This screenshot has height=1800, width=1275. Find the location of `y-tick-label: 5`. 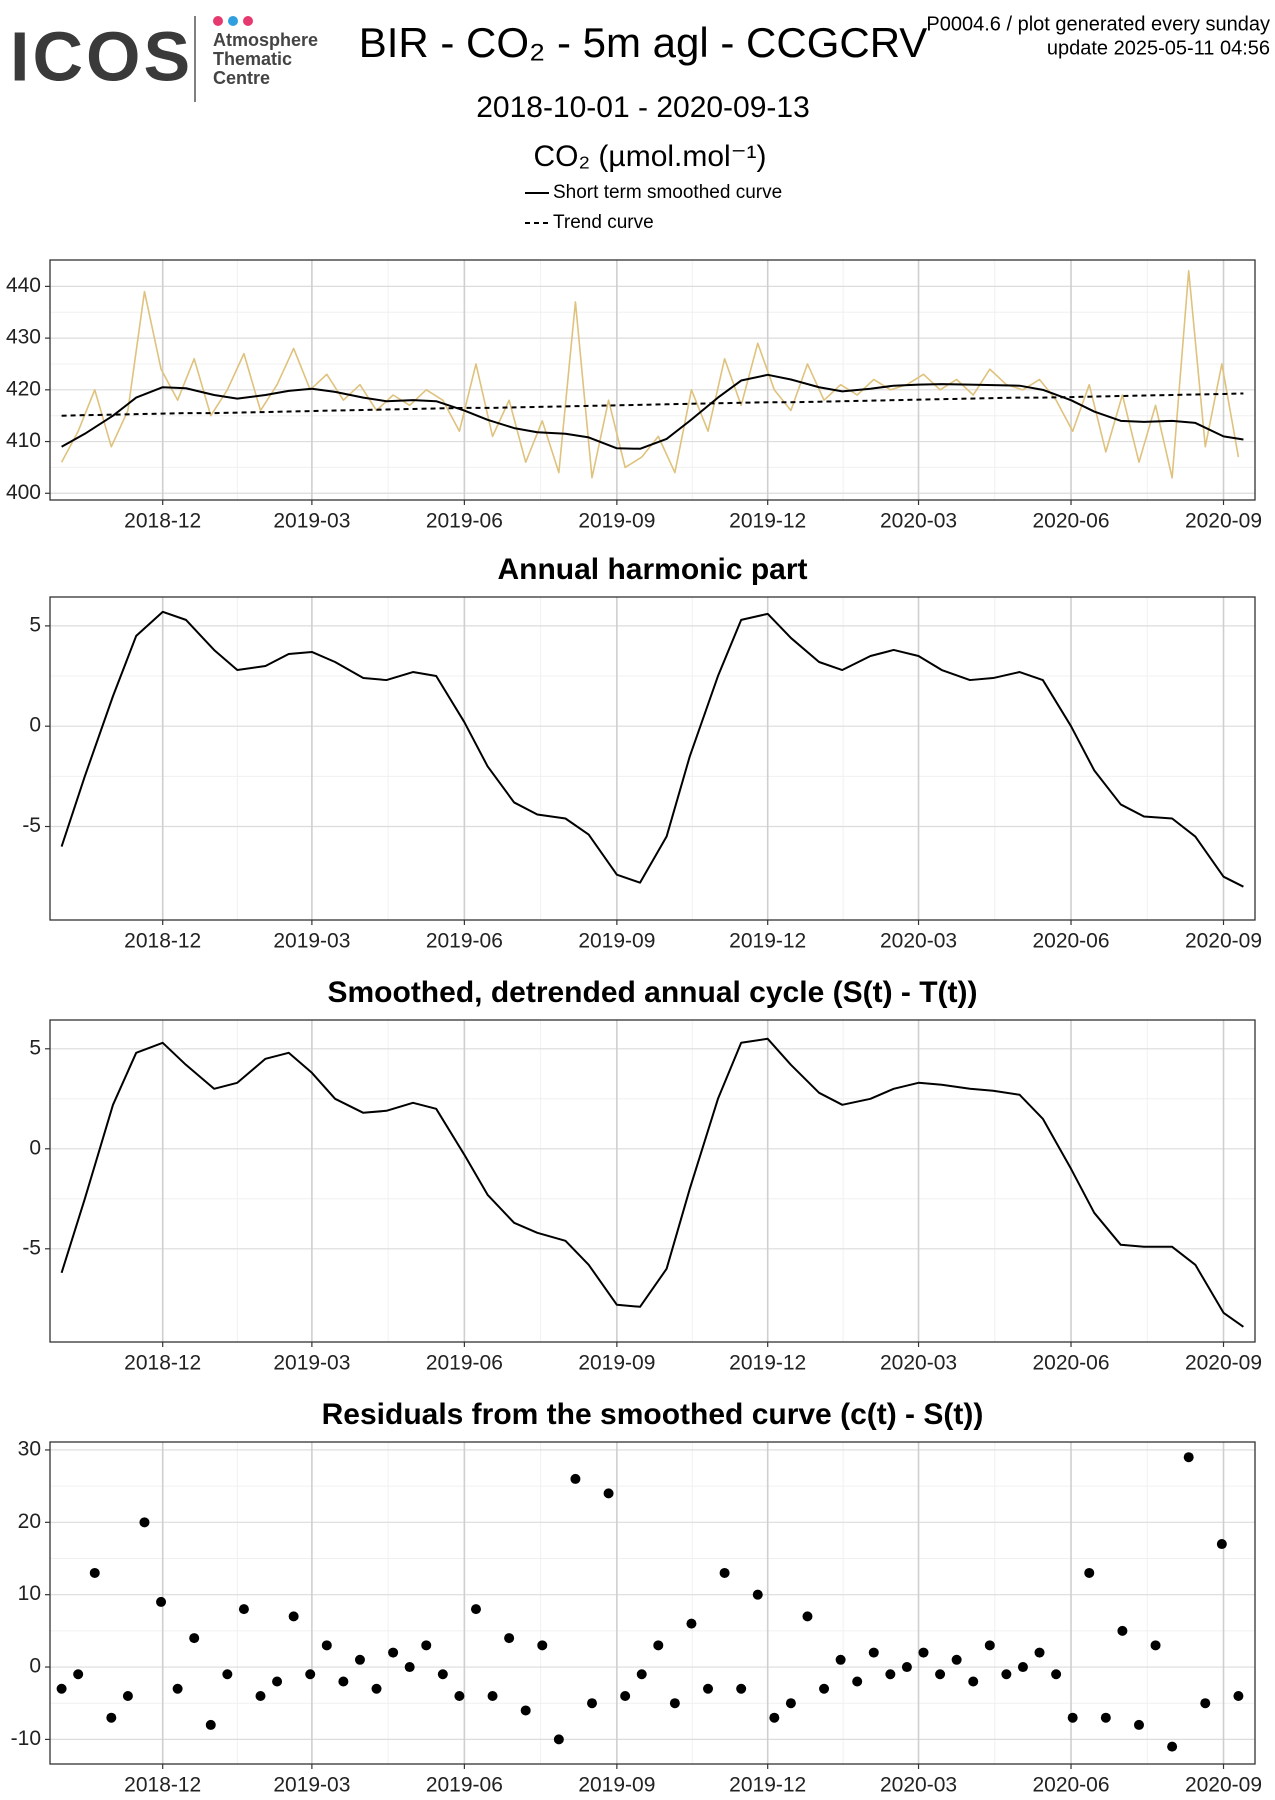

y-tick-label: 5 is located at coordinates (35, 1047).